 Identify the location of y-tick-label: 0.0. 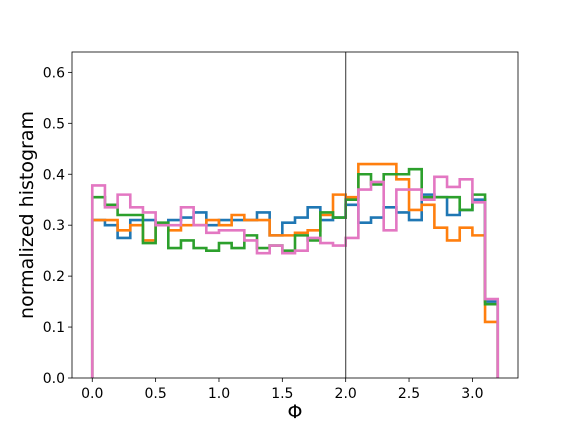
(54, 379).